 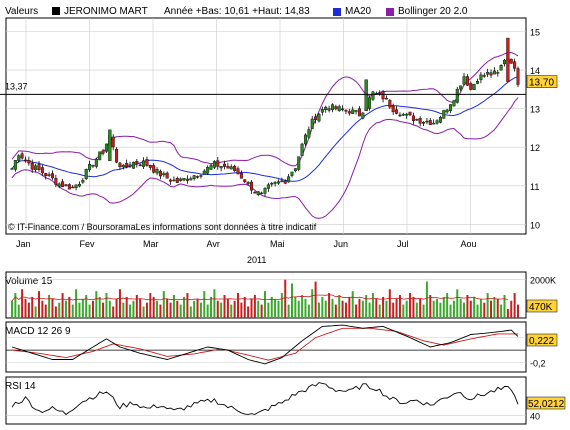 What do you see at coordinates (535, 33) in the screenshot?
I see `y-tick-label: 15` at bounding box center [535, 33].